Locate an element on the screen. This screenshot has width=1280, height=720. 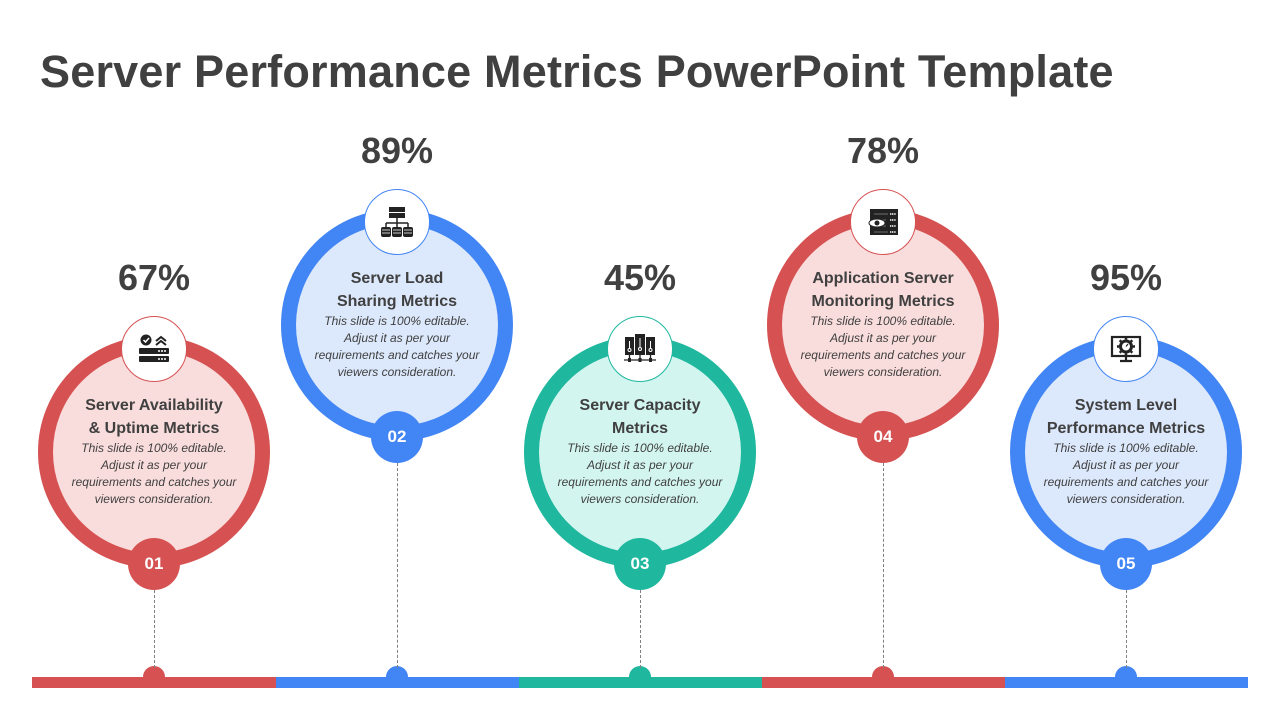
metric-heading: System Level Performance Metrics is located at coordinates (1126, 417).